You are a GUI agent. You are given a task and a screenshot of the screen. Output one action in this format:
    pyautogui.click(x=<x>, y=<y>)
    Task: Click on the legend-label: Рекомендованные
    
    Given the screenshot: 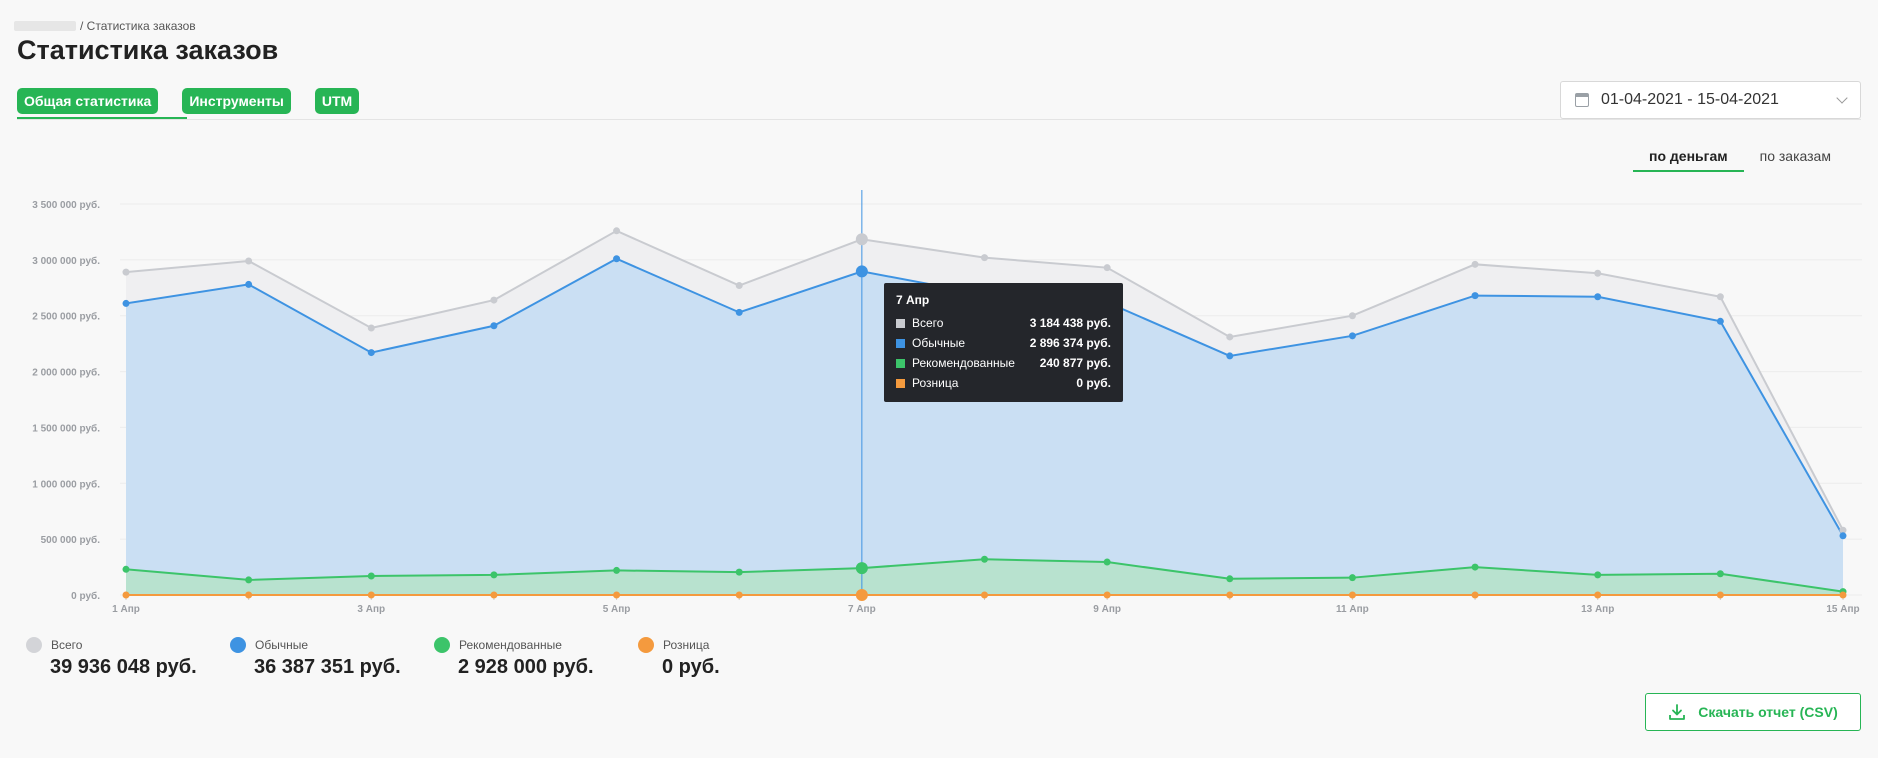 What is the action you would take?
    pyautogui.click(x=510, y=645)
    